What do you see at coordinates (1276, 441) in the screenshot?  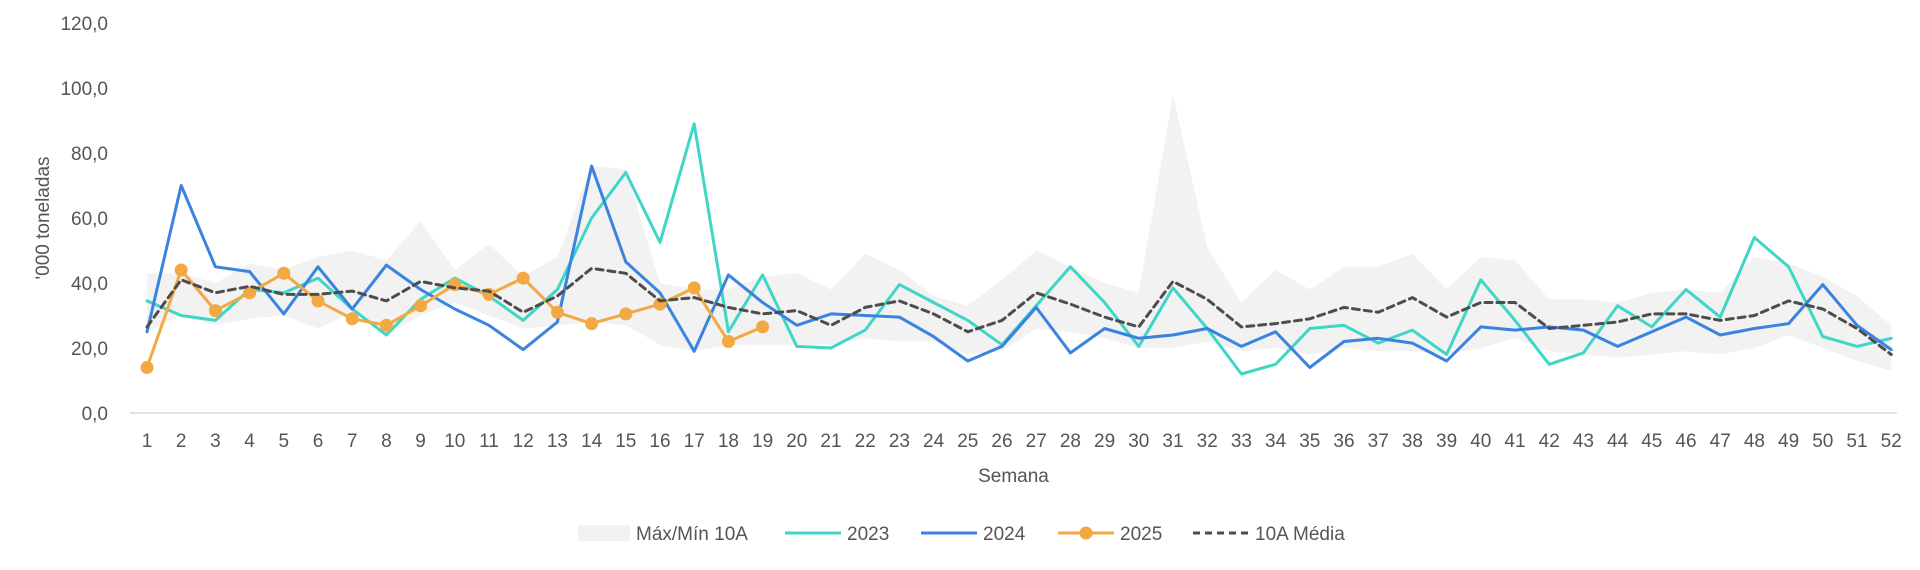 I see `x-tick-label: 34` at bounding box center [1276, 441].